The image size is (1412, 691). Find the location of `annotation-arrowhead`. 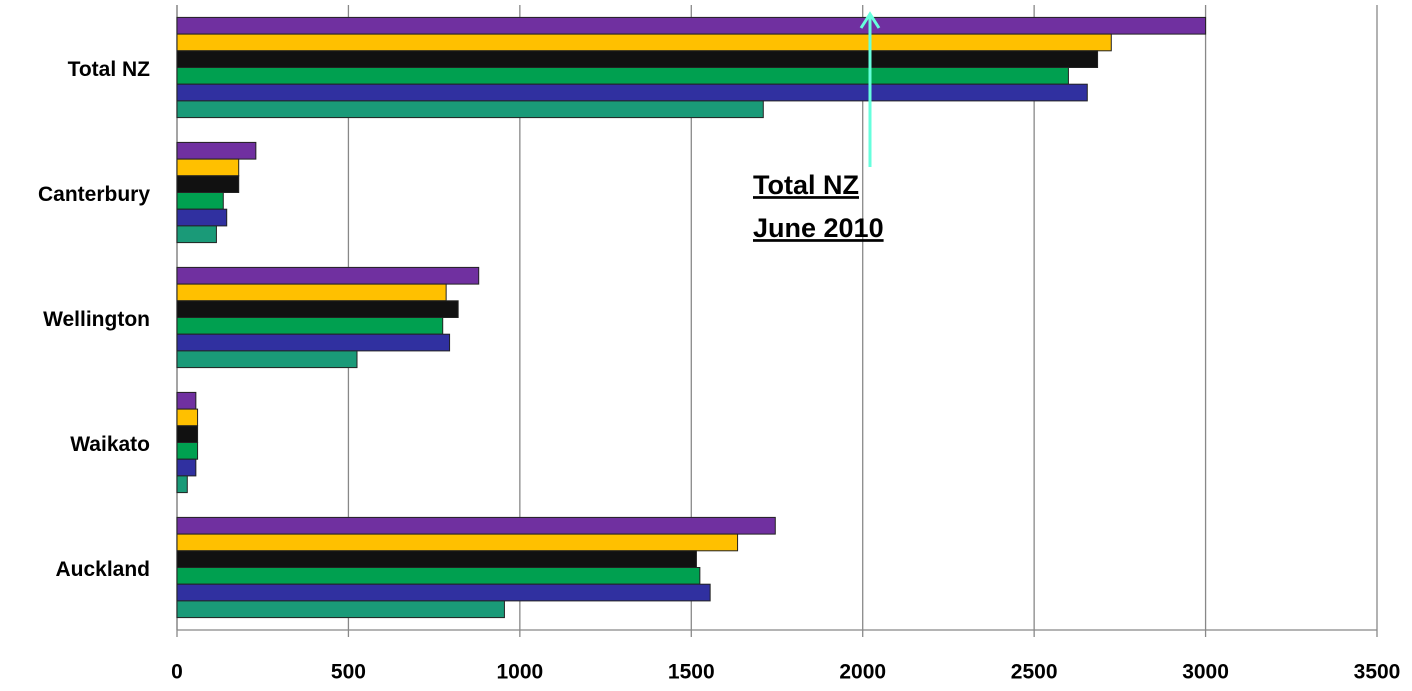

annotation-arrowhead is located at coordinates (870, 20).